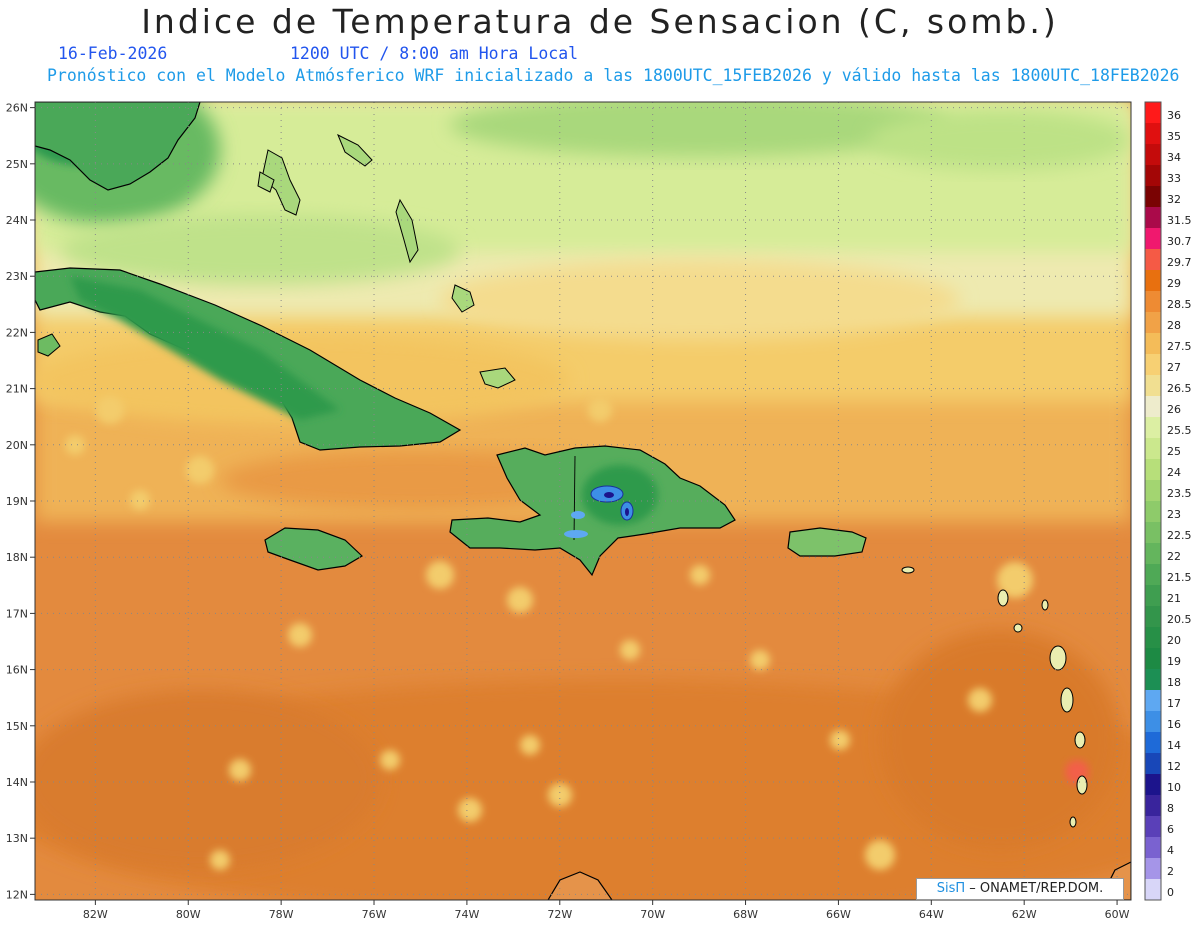 Image resolution: width=1200 pixels, height=927 pixels. What do you see at coordinates (1179, 535) in the screenshot?
I see `legend-label: 22.5` at bounding box center [1179, 535].